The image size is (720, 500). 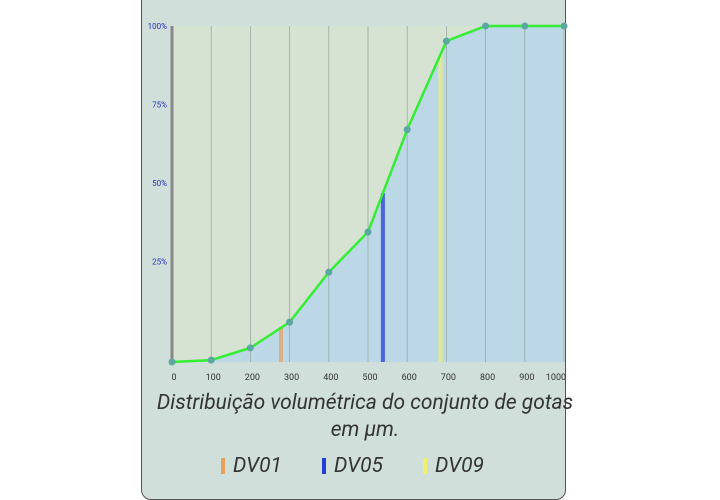 I want to click on x-tick-label: 400, so click(x=330, y=378).